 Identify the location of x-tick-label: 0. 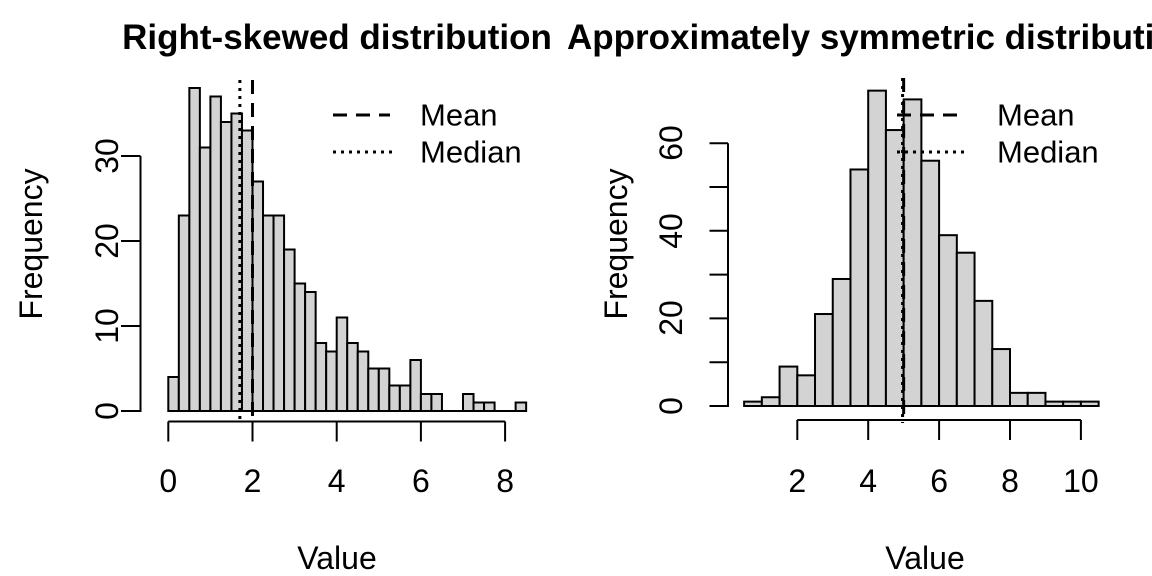
(168, 481).